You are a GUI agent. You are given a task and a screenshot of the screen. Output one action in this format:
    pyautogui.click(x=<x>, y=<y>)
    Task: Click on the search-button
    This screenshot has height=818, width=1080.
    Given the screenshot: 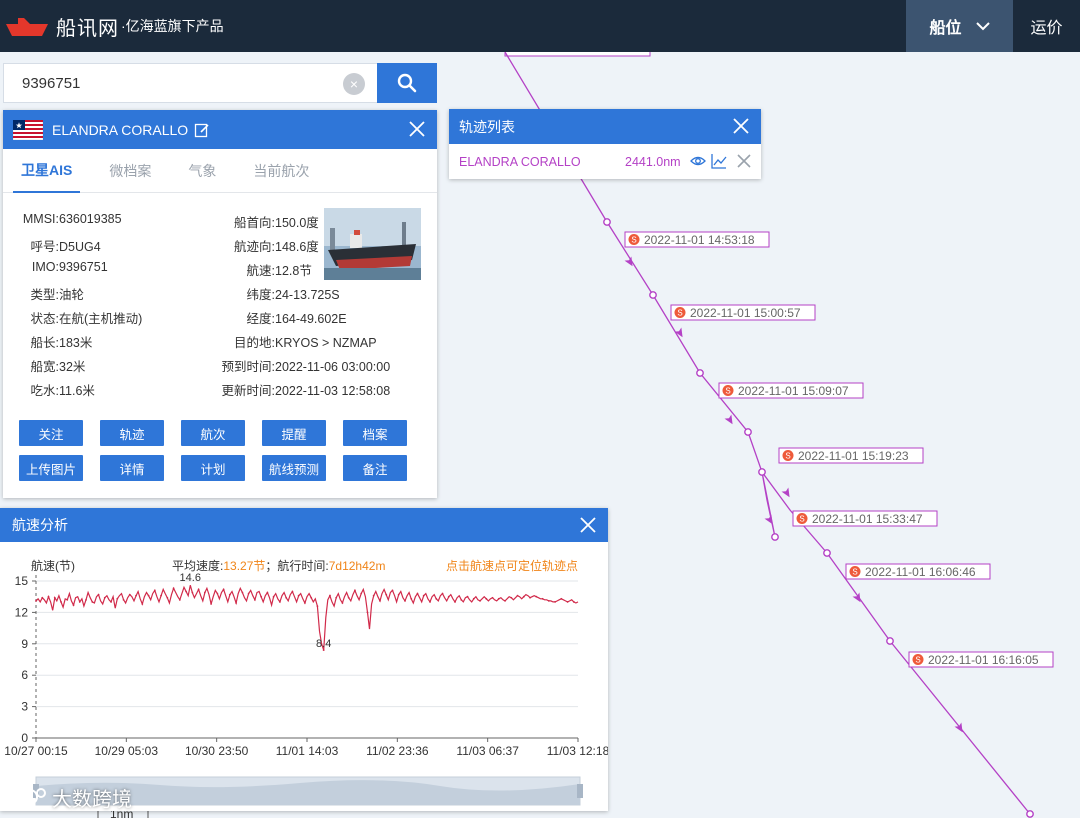 What is the action you would take?
    pyautogui.click(x=407, y=83)
    